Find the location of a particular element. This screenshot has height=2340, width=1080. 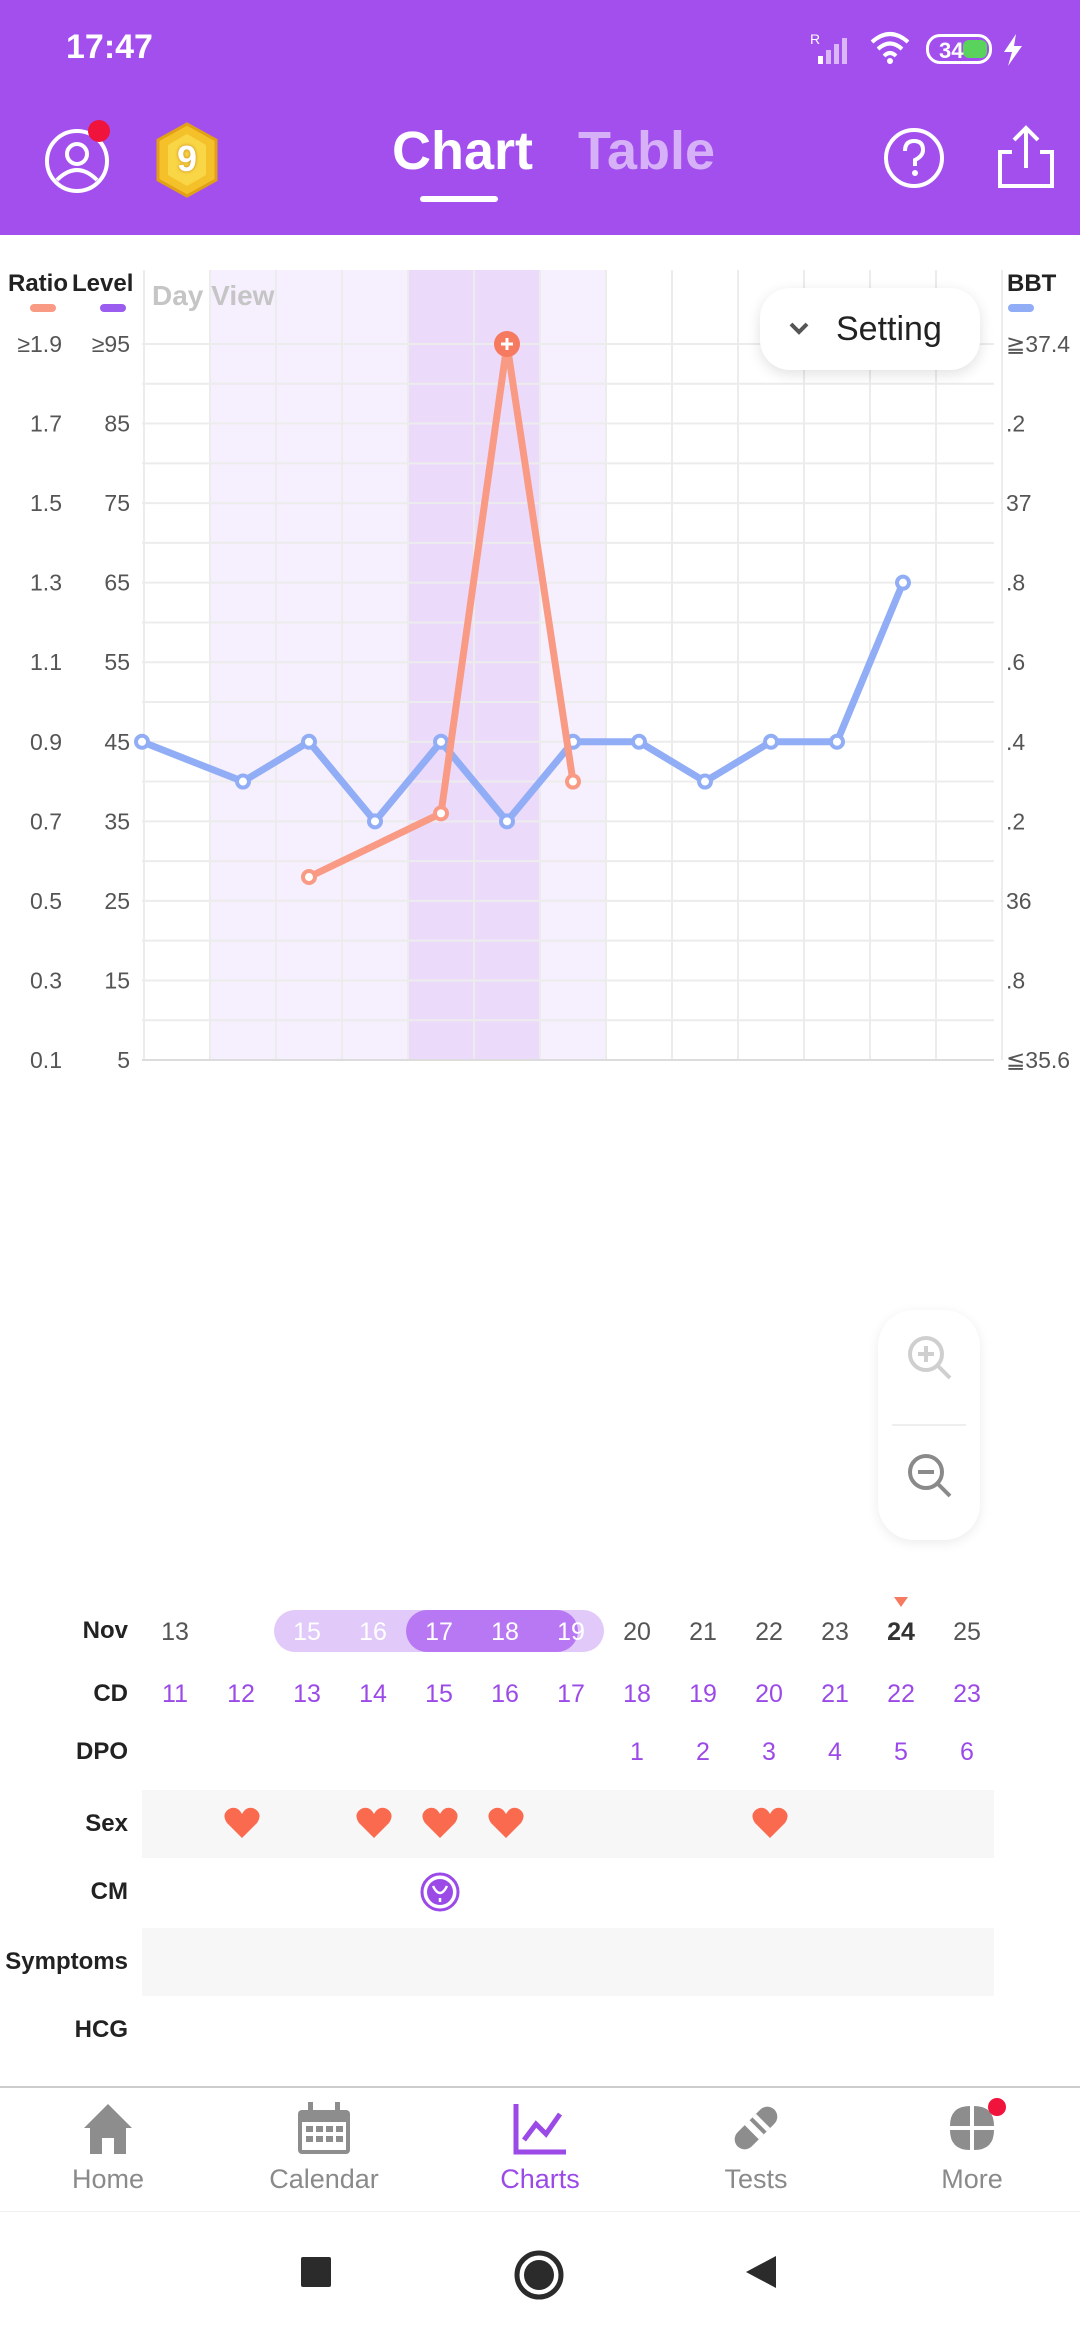

cervical-mucus-icon is located at coordinates (440, 1892).